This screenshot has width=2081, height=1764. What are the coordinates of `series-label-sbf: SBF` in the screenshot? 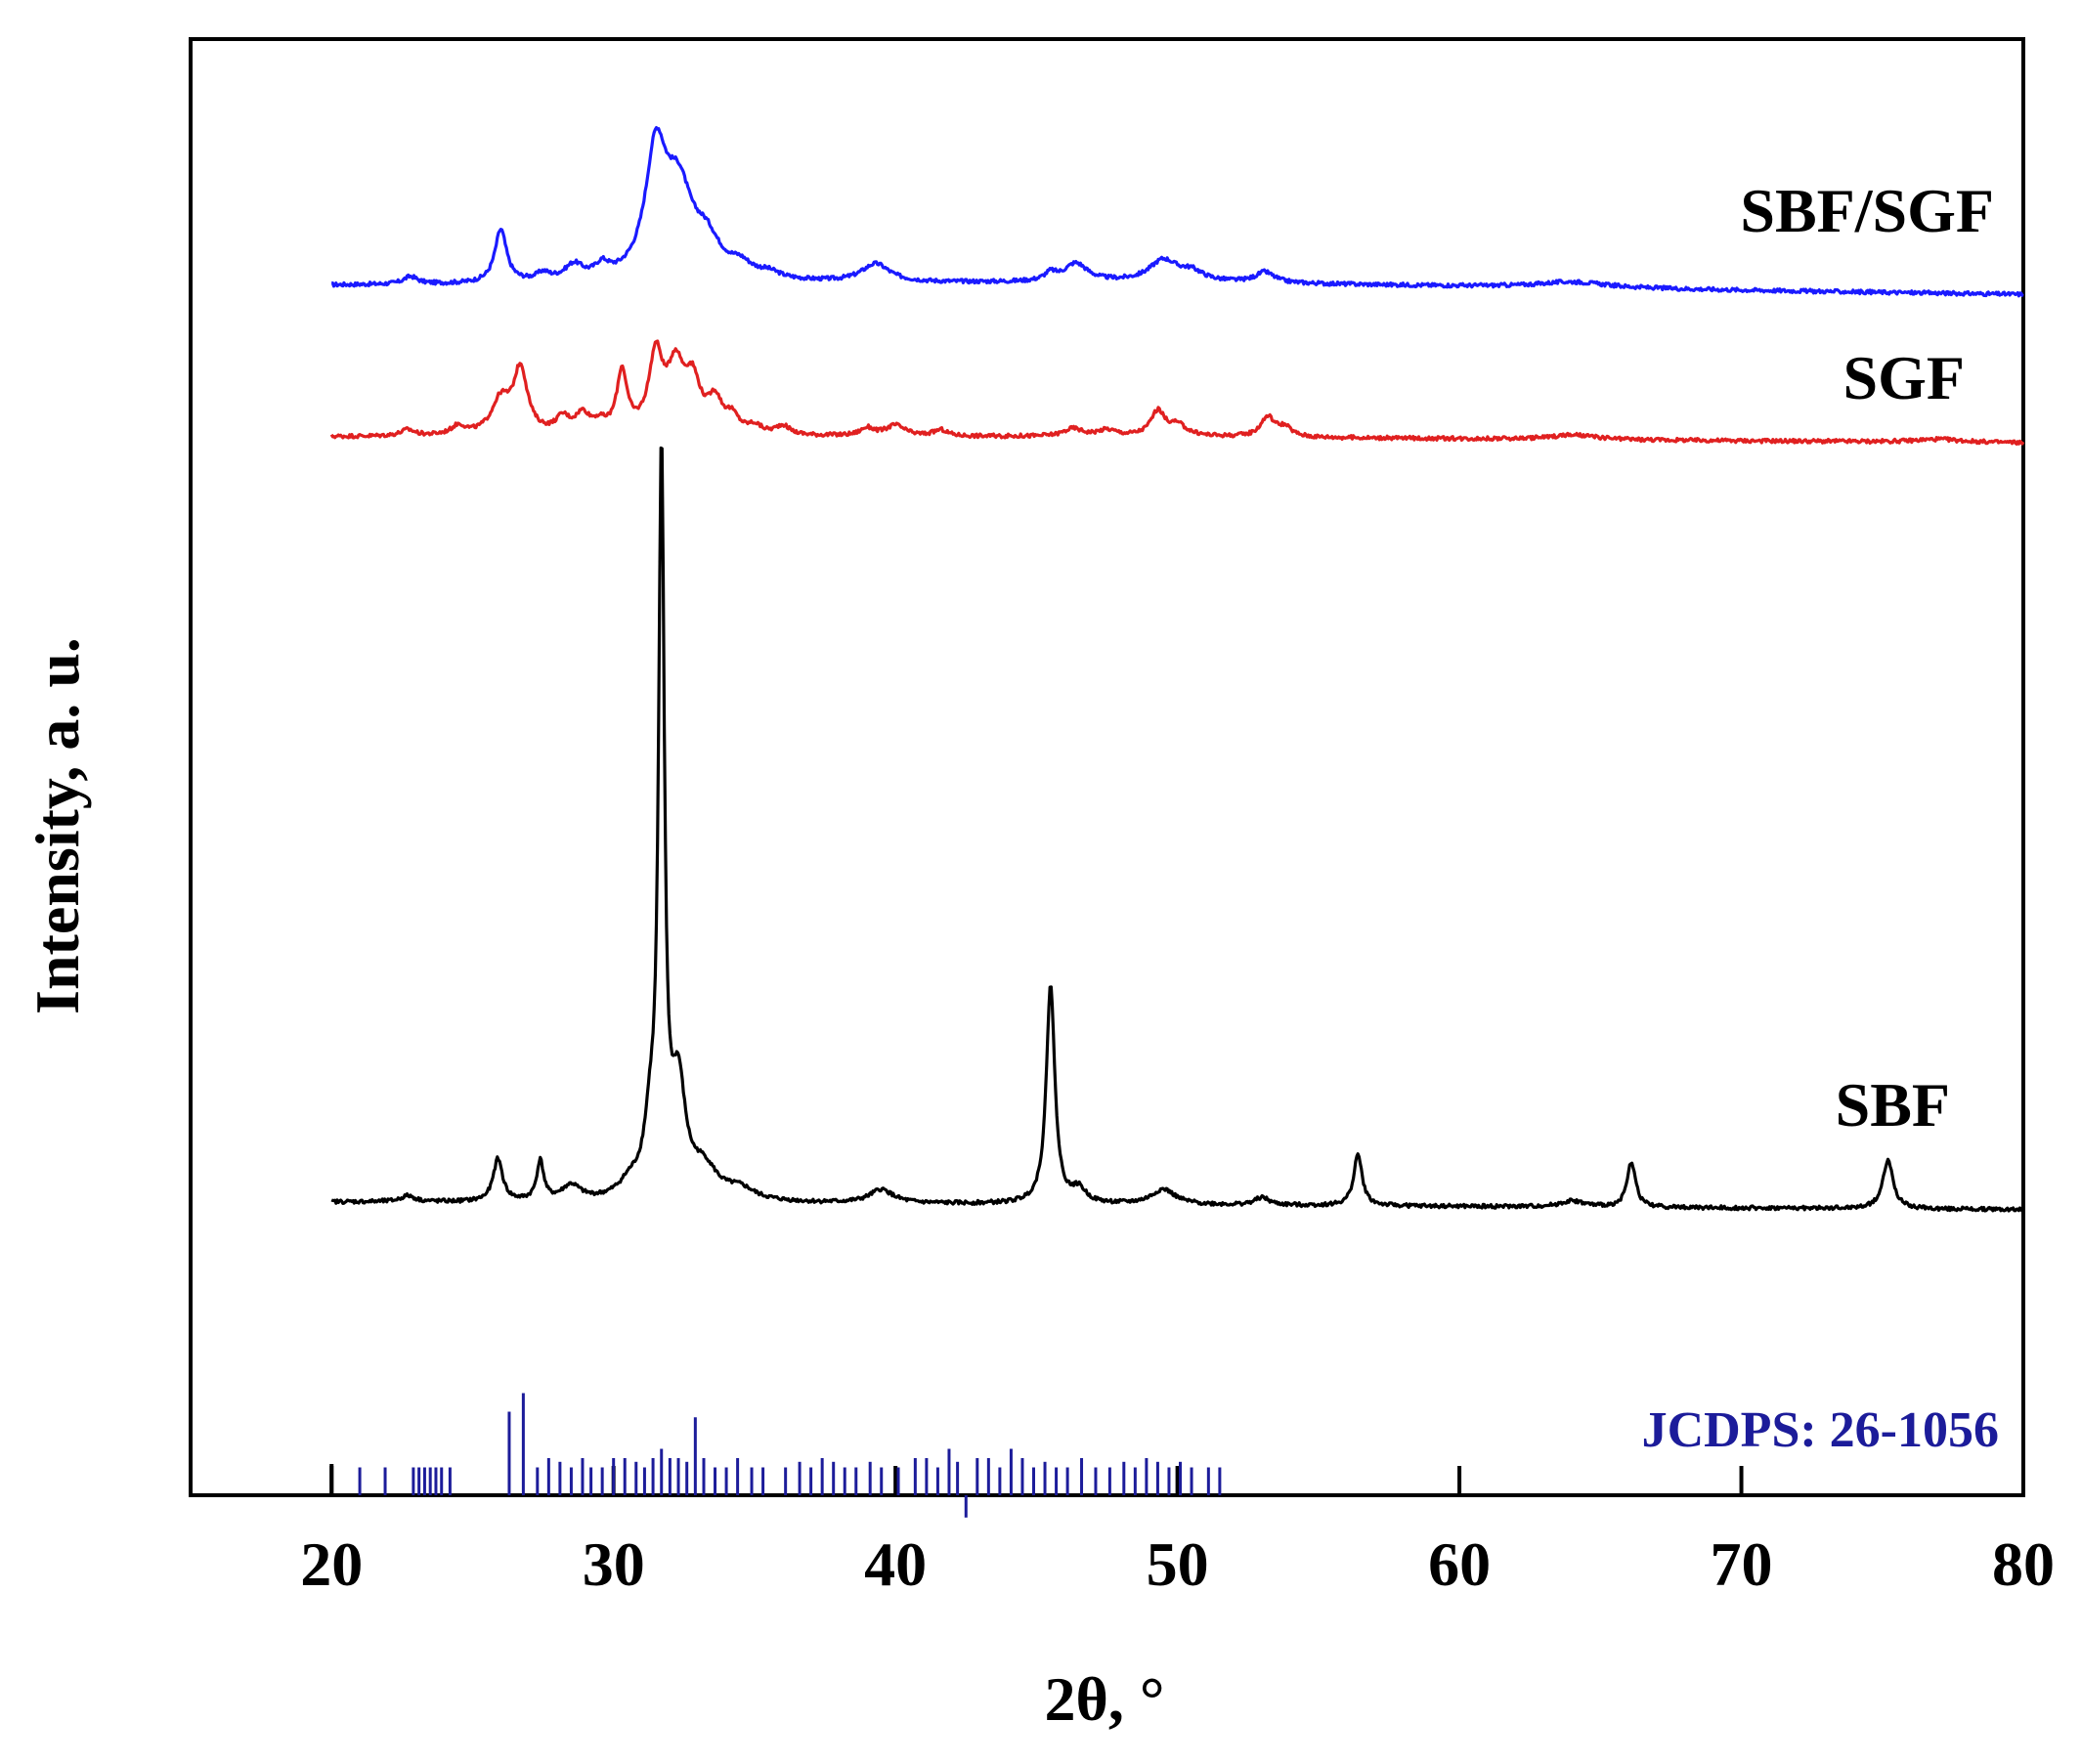 It's located at (1893, 1105).